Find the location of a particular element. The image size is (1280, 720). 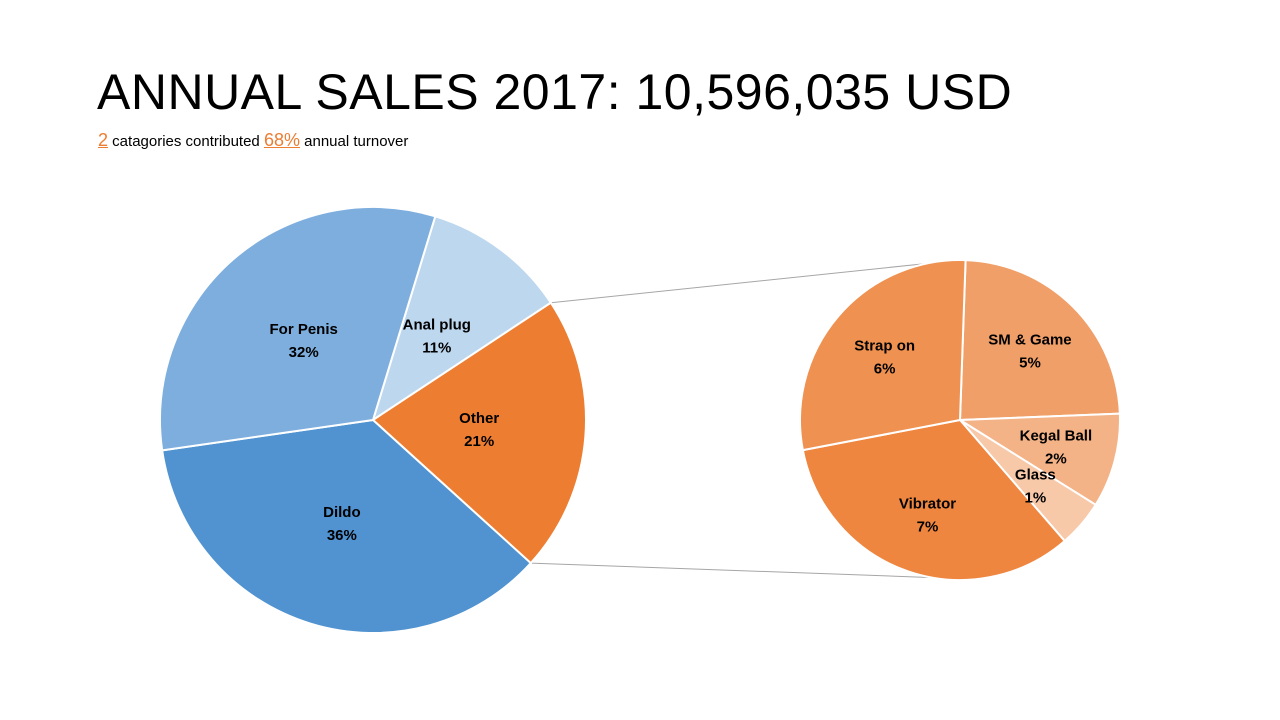

subtitle-text-1: catagories contributed is located at coordinates (186, 141).